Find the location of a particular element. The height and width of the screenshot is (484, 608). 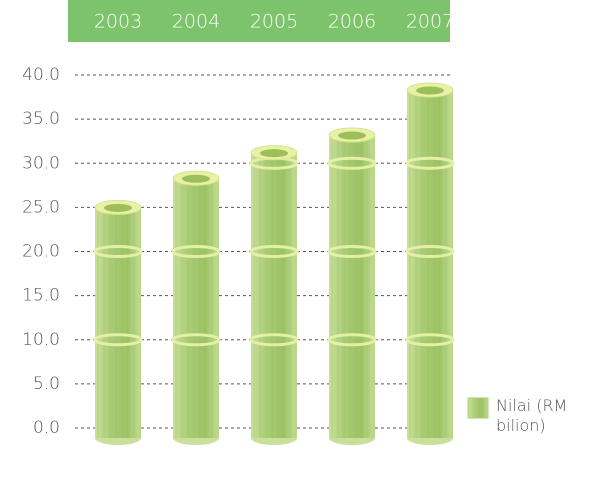

x-tick-label: 2003 is located at coordinates (118, 22).